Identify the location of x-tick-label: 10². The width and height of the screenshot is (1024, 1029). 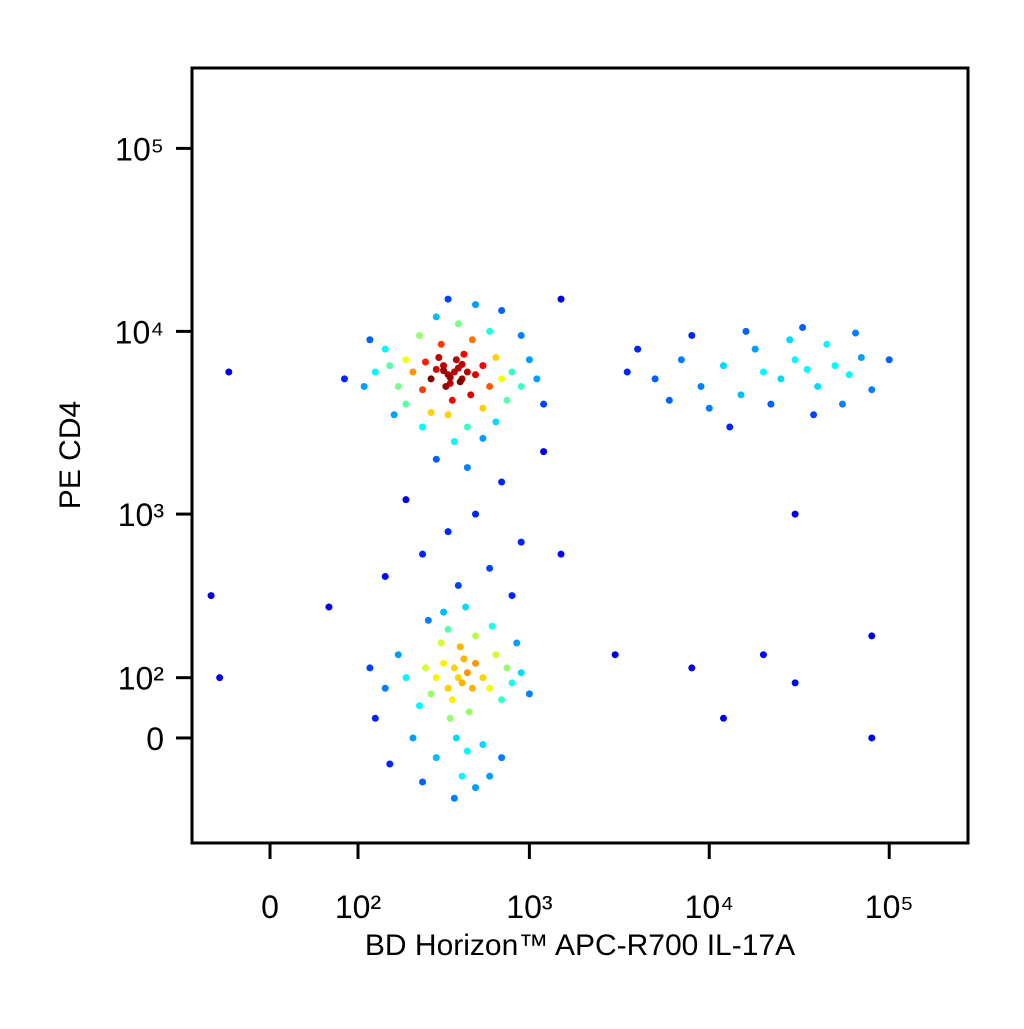
(358, 907).